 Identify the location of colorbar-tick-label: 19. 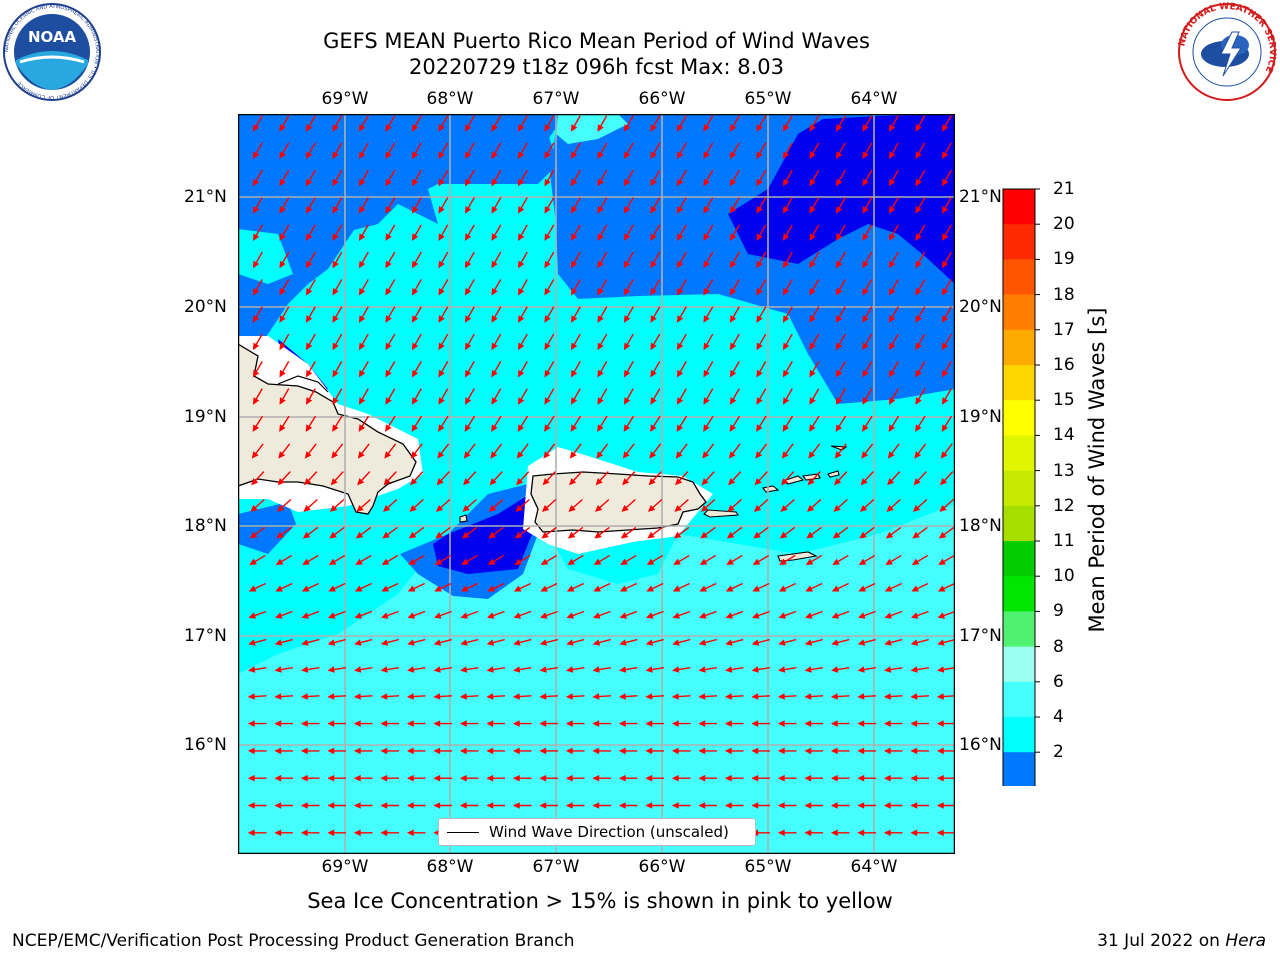
(1064, 259).